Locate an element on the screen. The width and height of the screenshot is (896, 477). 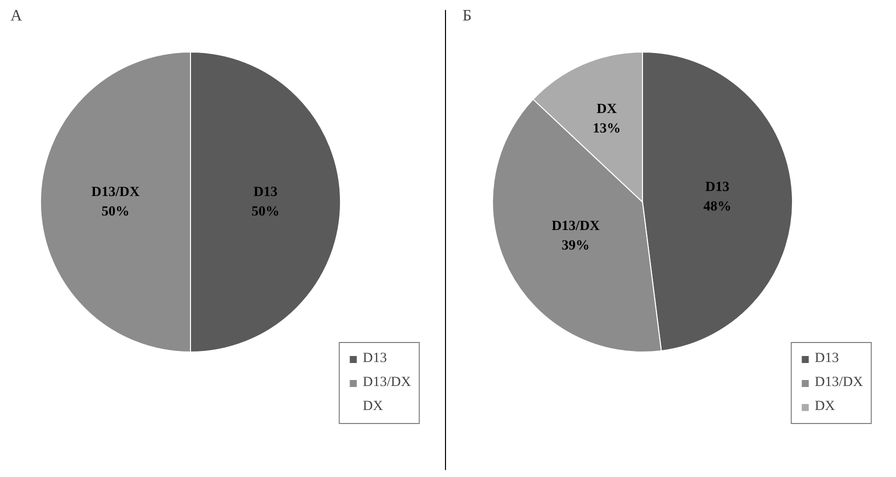
category-label: DX is located at coordinates (372, 406).